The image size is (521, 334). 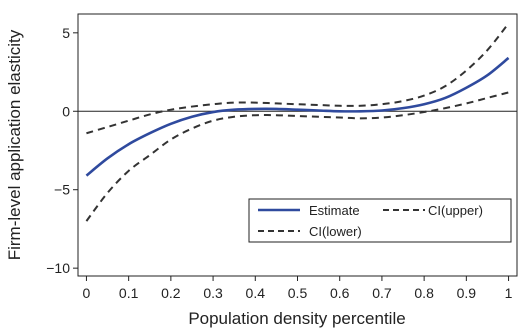 What do you see at coordinates (509, 293) in the screenshot?
I see `x-tick-label: 1` at bounding box center [509, 293].